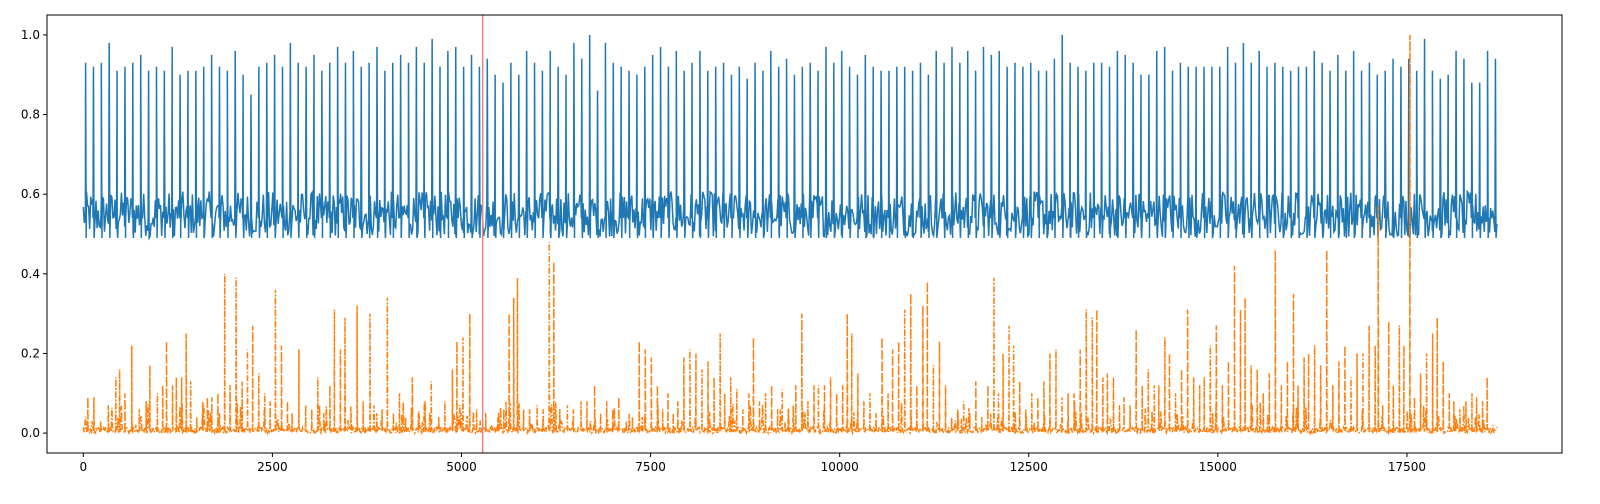 This screenshot has width=1600, height=504. What do you see at coordinates (840, 467) in the screenshot?
I see `x-tick-label: 10000` at bounding box center [840, 467].